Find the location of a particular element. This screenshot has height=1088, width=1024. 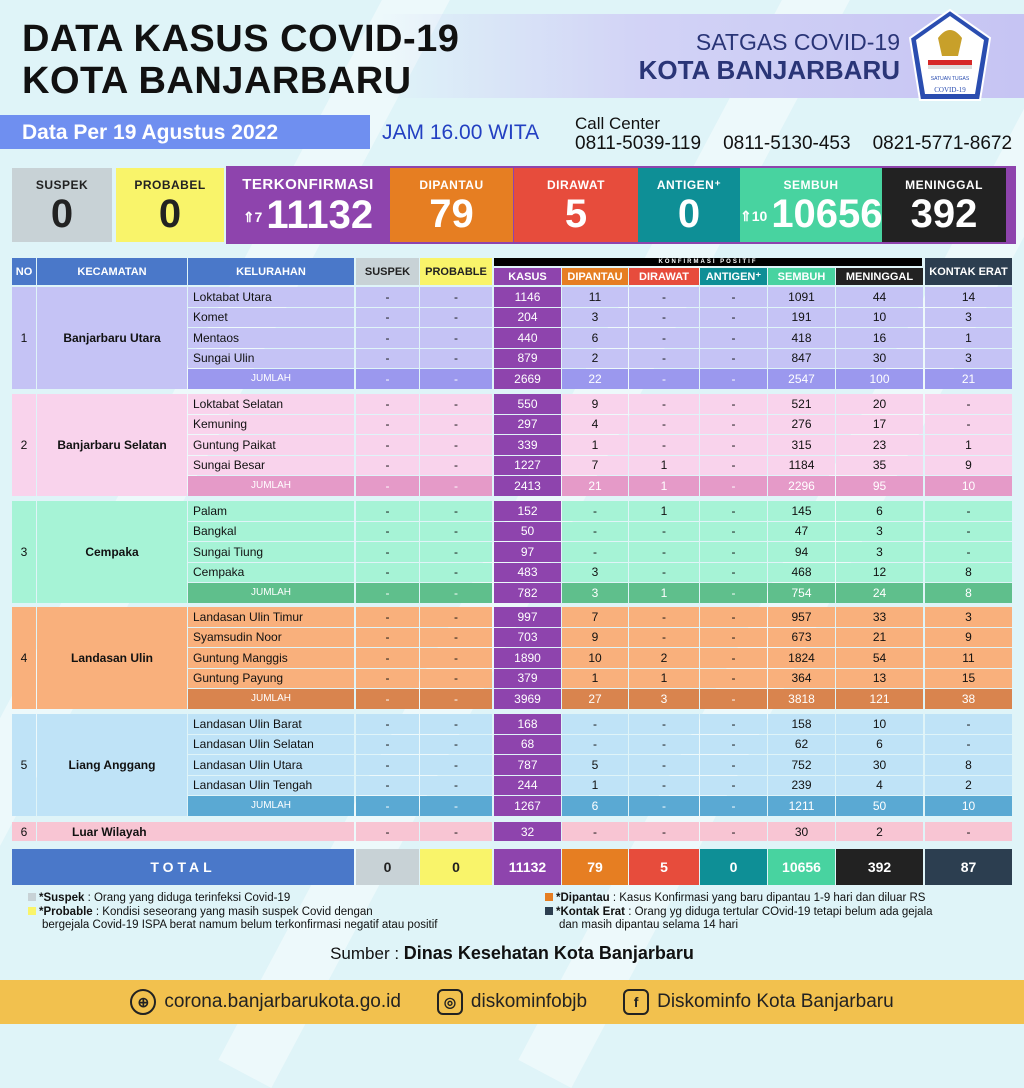

cell-dipantau: 4 is located at coordinates (595, 424).